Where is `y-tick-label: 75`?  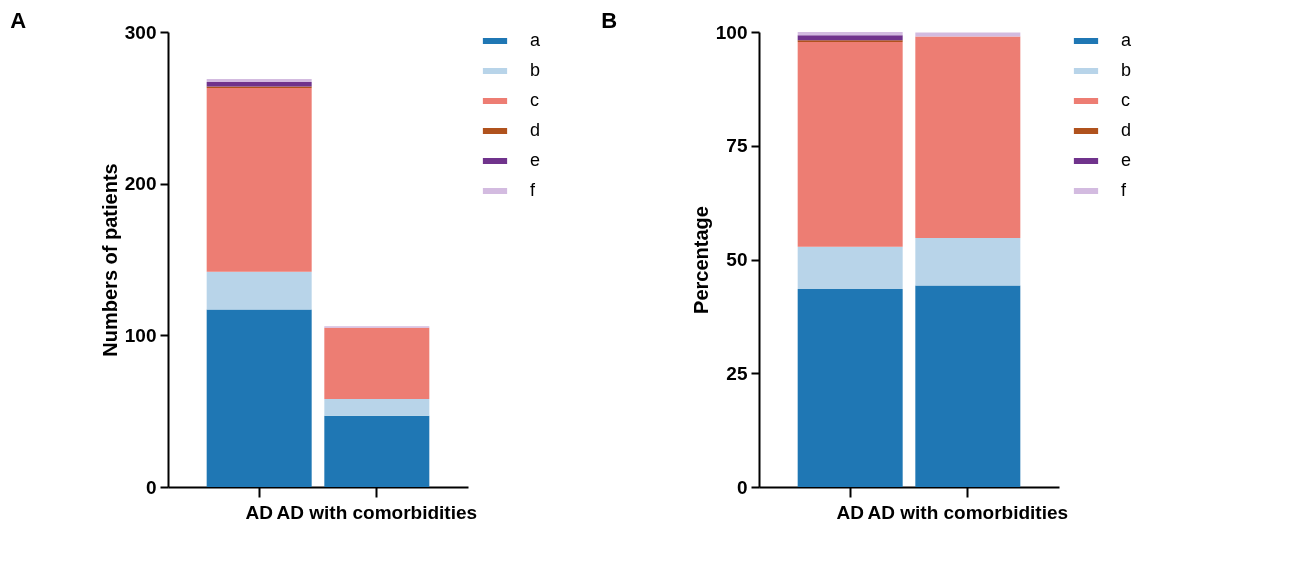
y-tick-label: 75 is located at coordinates (737, 146).